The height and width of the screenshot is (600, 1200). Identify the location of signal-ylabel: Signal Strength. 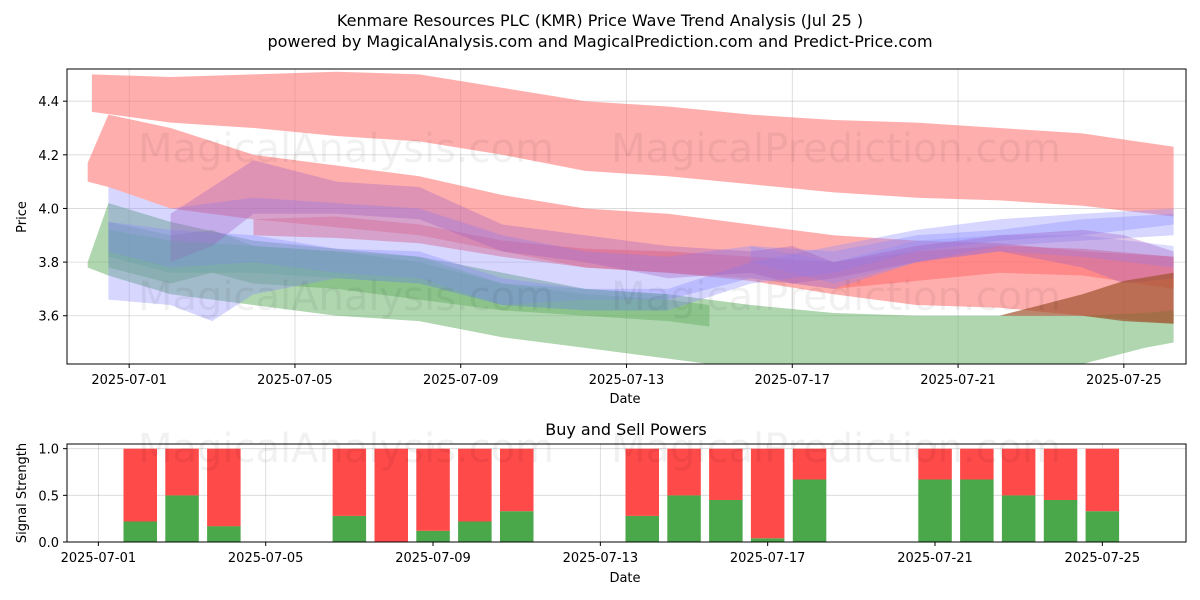
(22, 493).